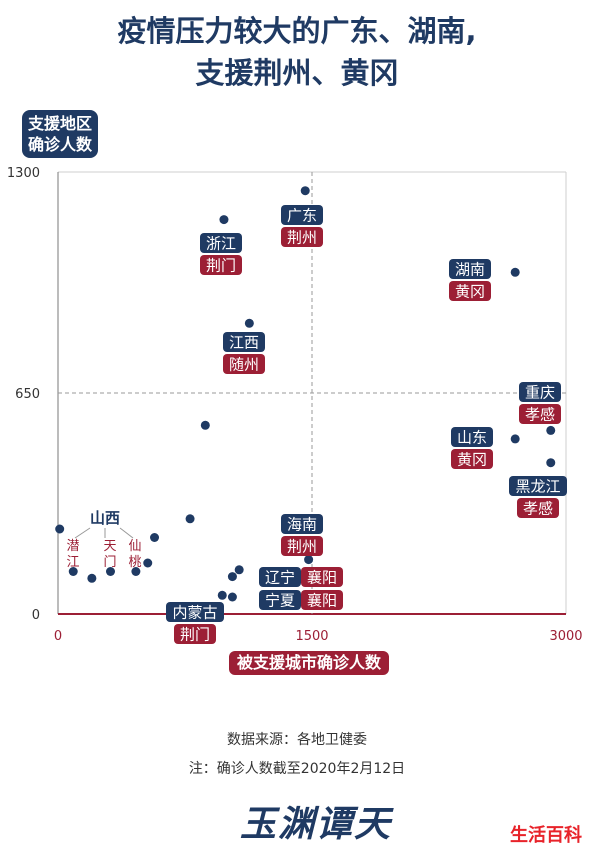  Describe the element at coordinates (60, 123) in the screenshot. I see `y-axis-label-line-1: 支援地区` at that location.